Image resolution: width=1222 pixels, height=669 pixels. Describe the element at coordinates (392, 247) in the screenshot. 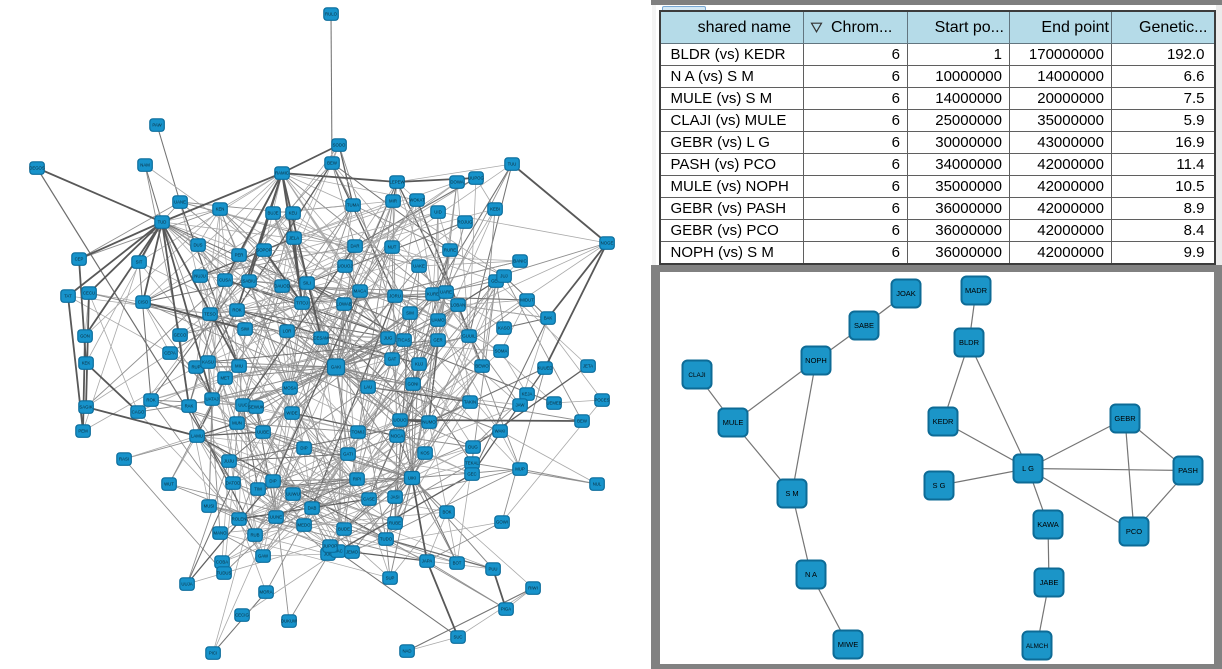

I see `svg-text: NUT` at that location.